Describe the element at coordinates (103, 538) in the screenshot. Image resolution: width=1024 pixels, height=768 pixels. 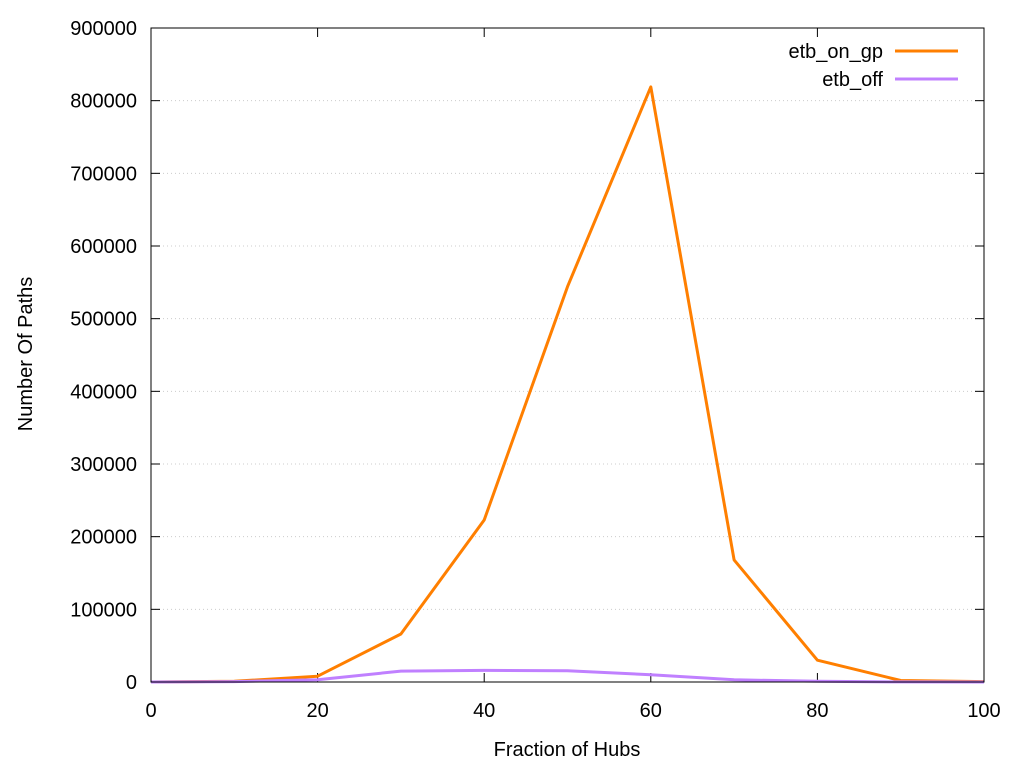
I see `y-tick-label: 200000` at that location.